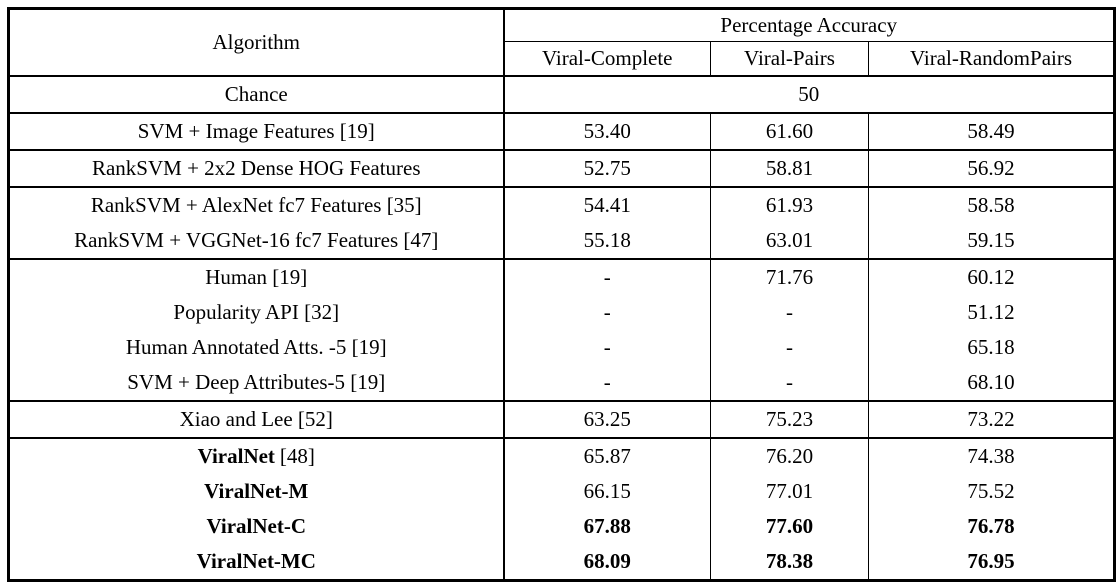 The height and width of the screenshot is (582, 1120). I want to click on value-cell: 77.60, so click(789, 526).